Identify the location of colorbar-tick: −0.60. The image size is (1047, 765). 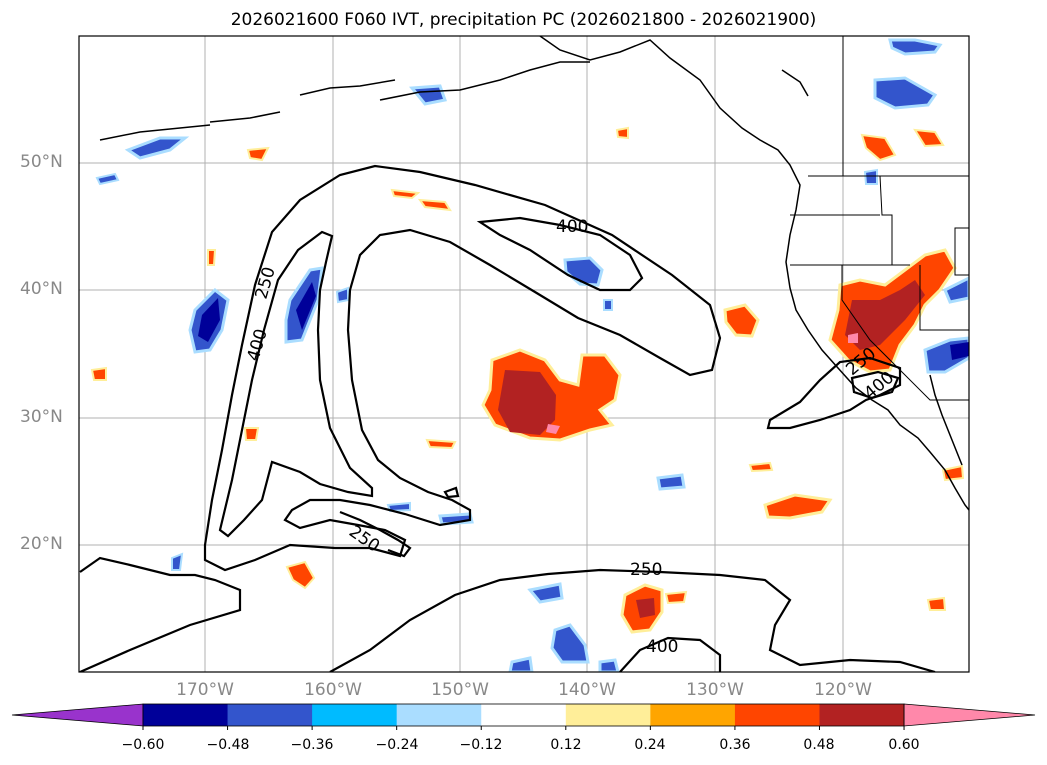
(143, 745).